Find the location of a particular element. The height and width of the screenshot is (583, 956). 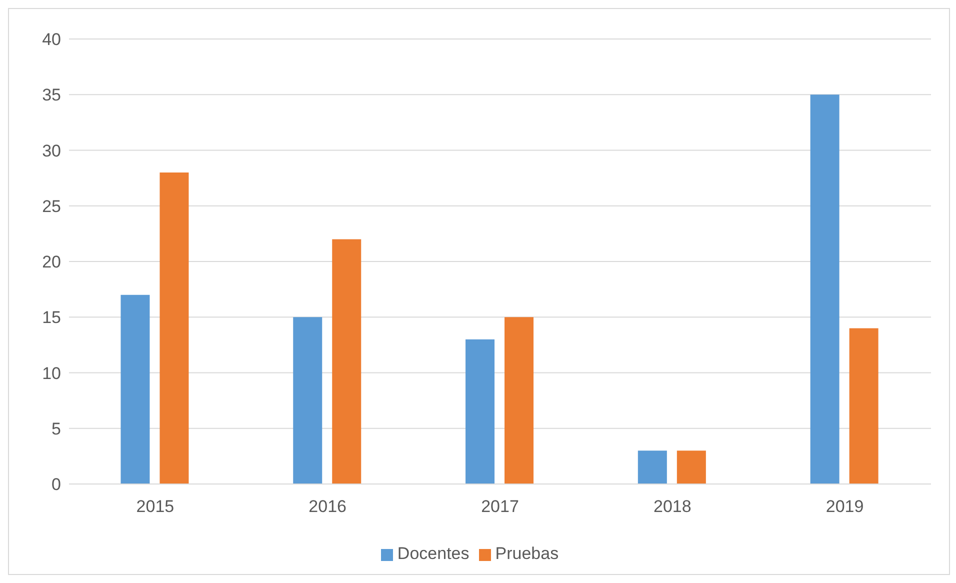

x-tick-label: 2015 is located at coordinates (155, 506).